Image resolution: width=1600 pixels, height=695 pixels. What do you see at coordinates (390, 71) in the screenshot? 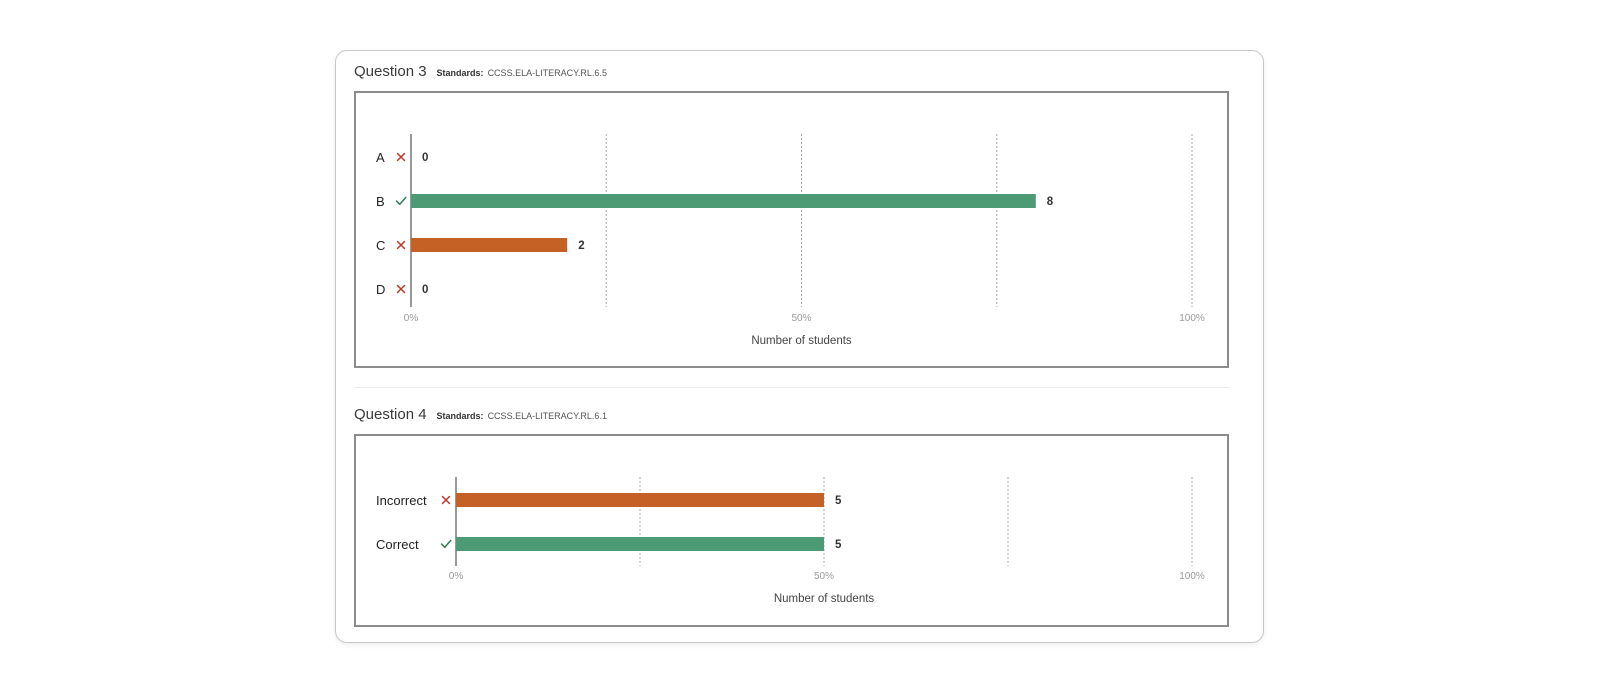
I see `question-3-title: Question 3` at bounding box center [390, 71].